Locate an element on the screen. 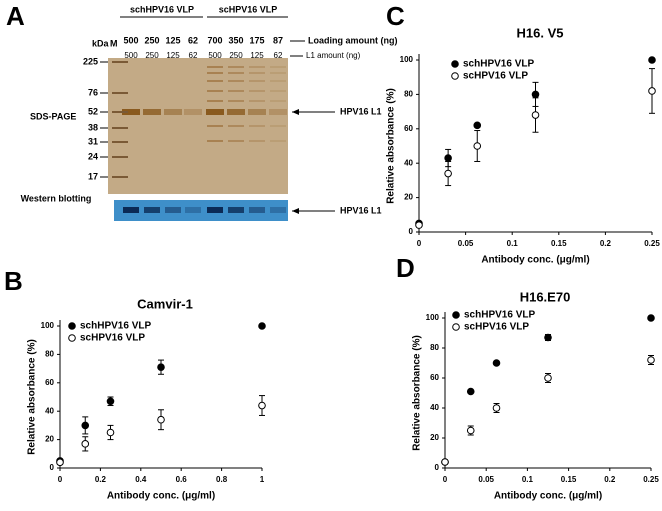 This screenshot has height=511, width=662. y-tick-label: 100 is located at coordinates (433, 317).